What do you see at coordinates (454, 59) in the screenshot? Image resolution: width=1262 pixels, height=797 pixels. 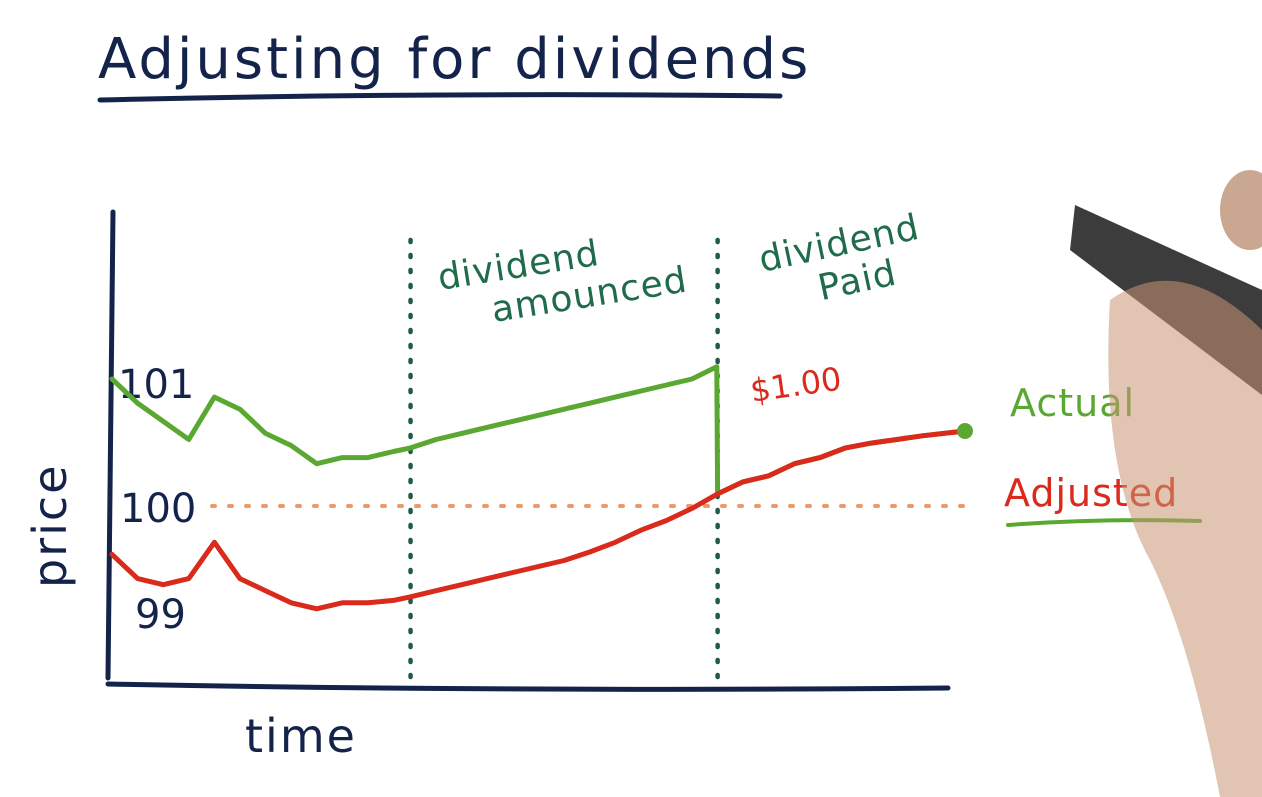 I see `chart-title: Adjusting for dividends` at bounding box center [454, 59].